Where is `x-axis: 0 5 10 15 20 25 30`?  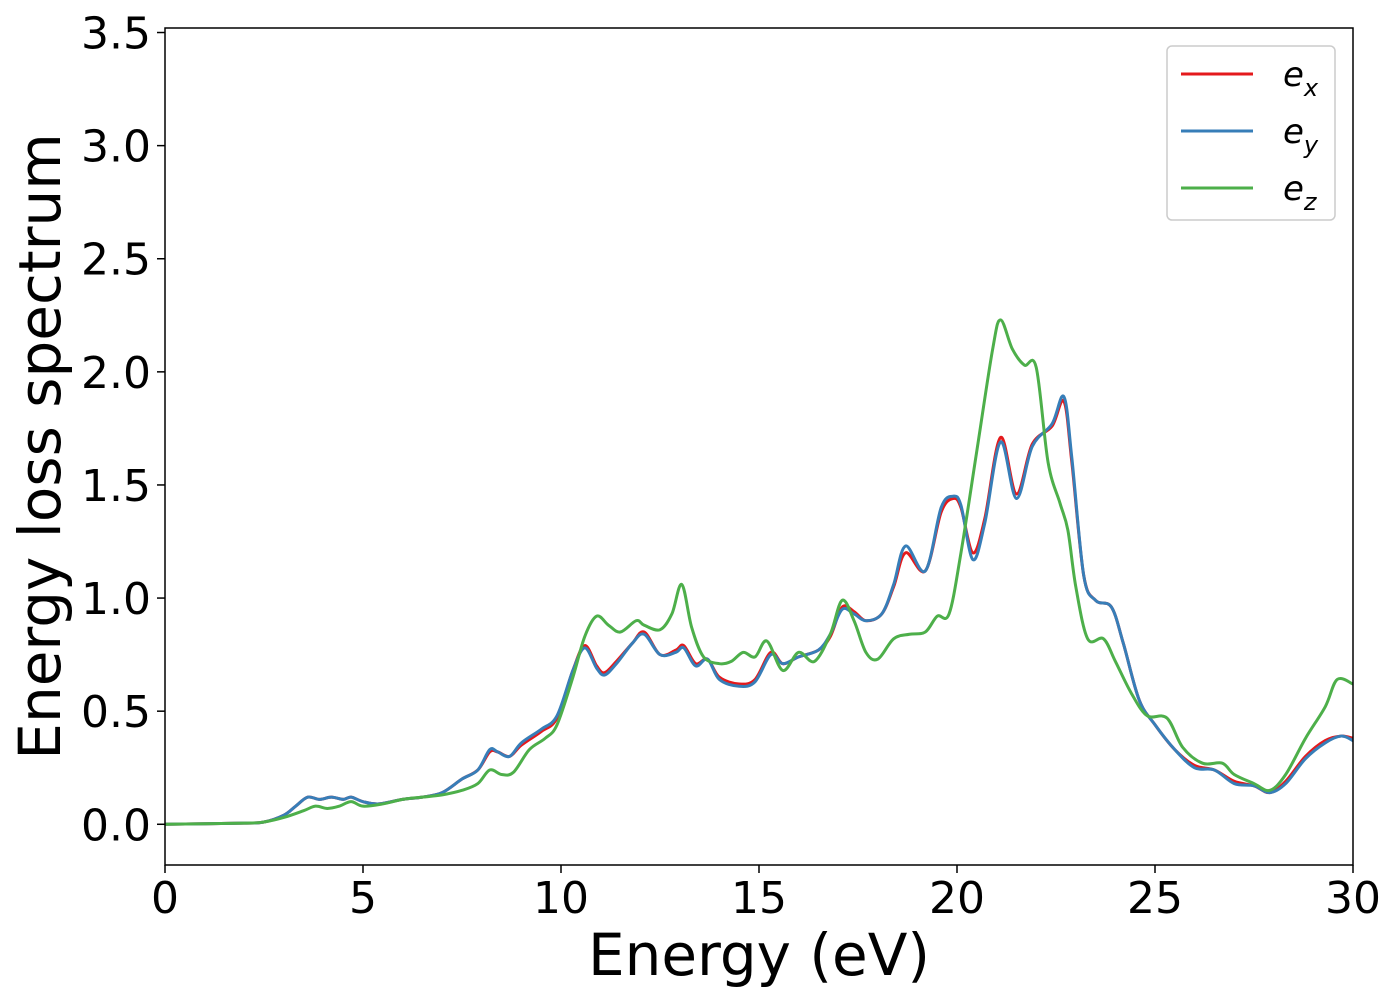 x-axis: 0 5 10 15 20 25 30 is located at coordinates (766, 894).